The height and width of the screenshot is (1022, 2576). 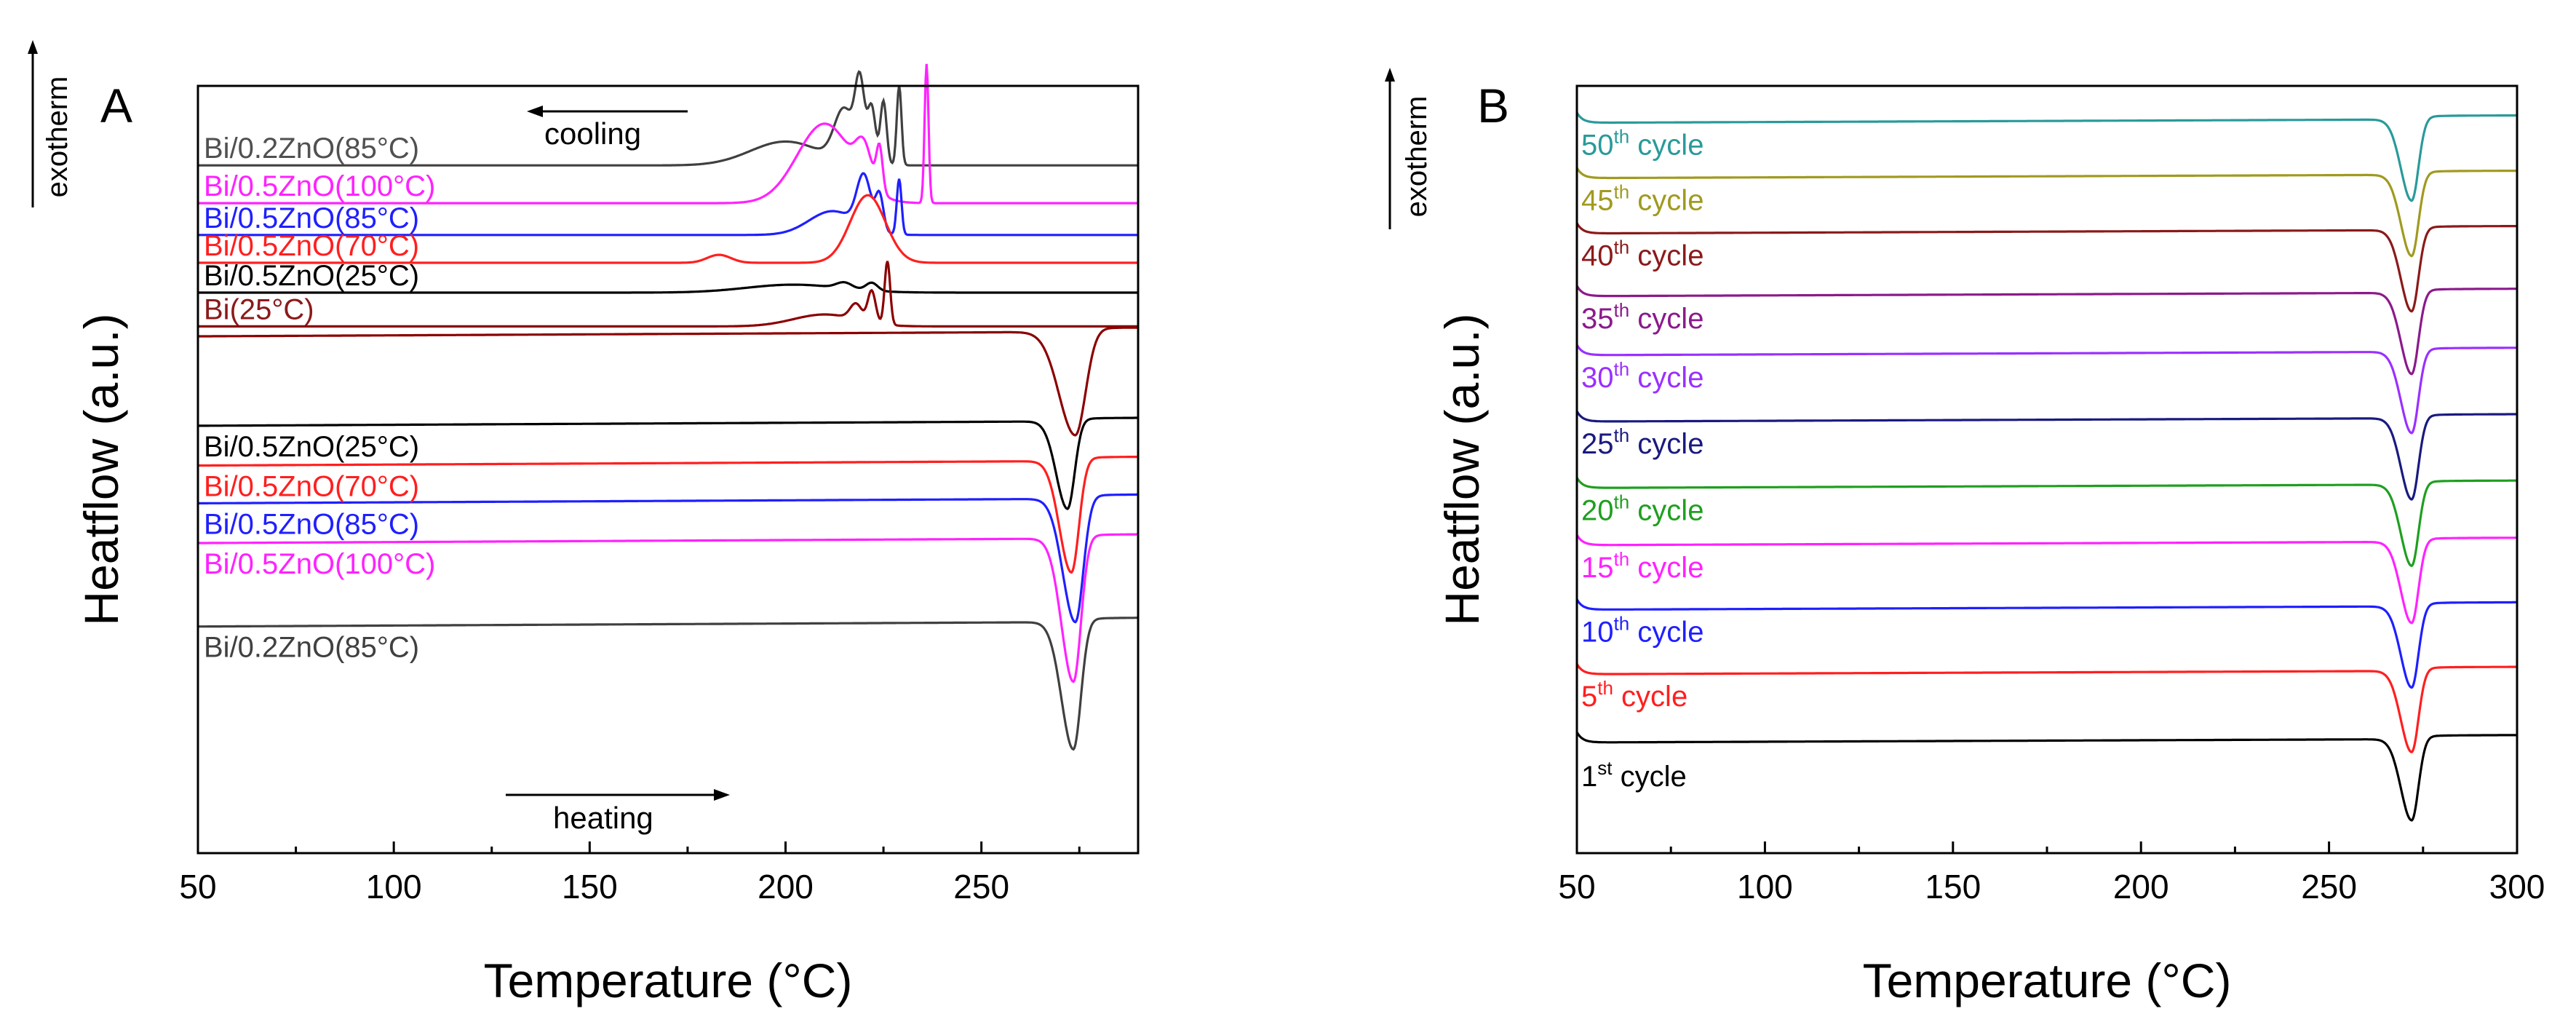 I want to click on panel-b-x-tick-label-50: 50, so click(x=1576, y=887).